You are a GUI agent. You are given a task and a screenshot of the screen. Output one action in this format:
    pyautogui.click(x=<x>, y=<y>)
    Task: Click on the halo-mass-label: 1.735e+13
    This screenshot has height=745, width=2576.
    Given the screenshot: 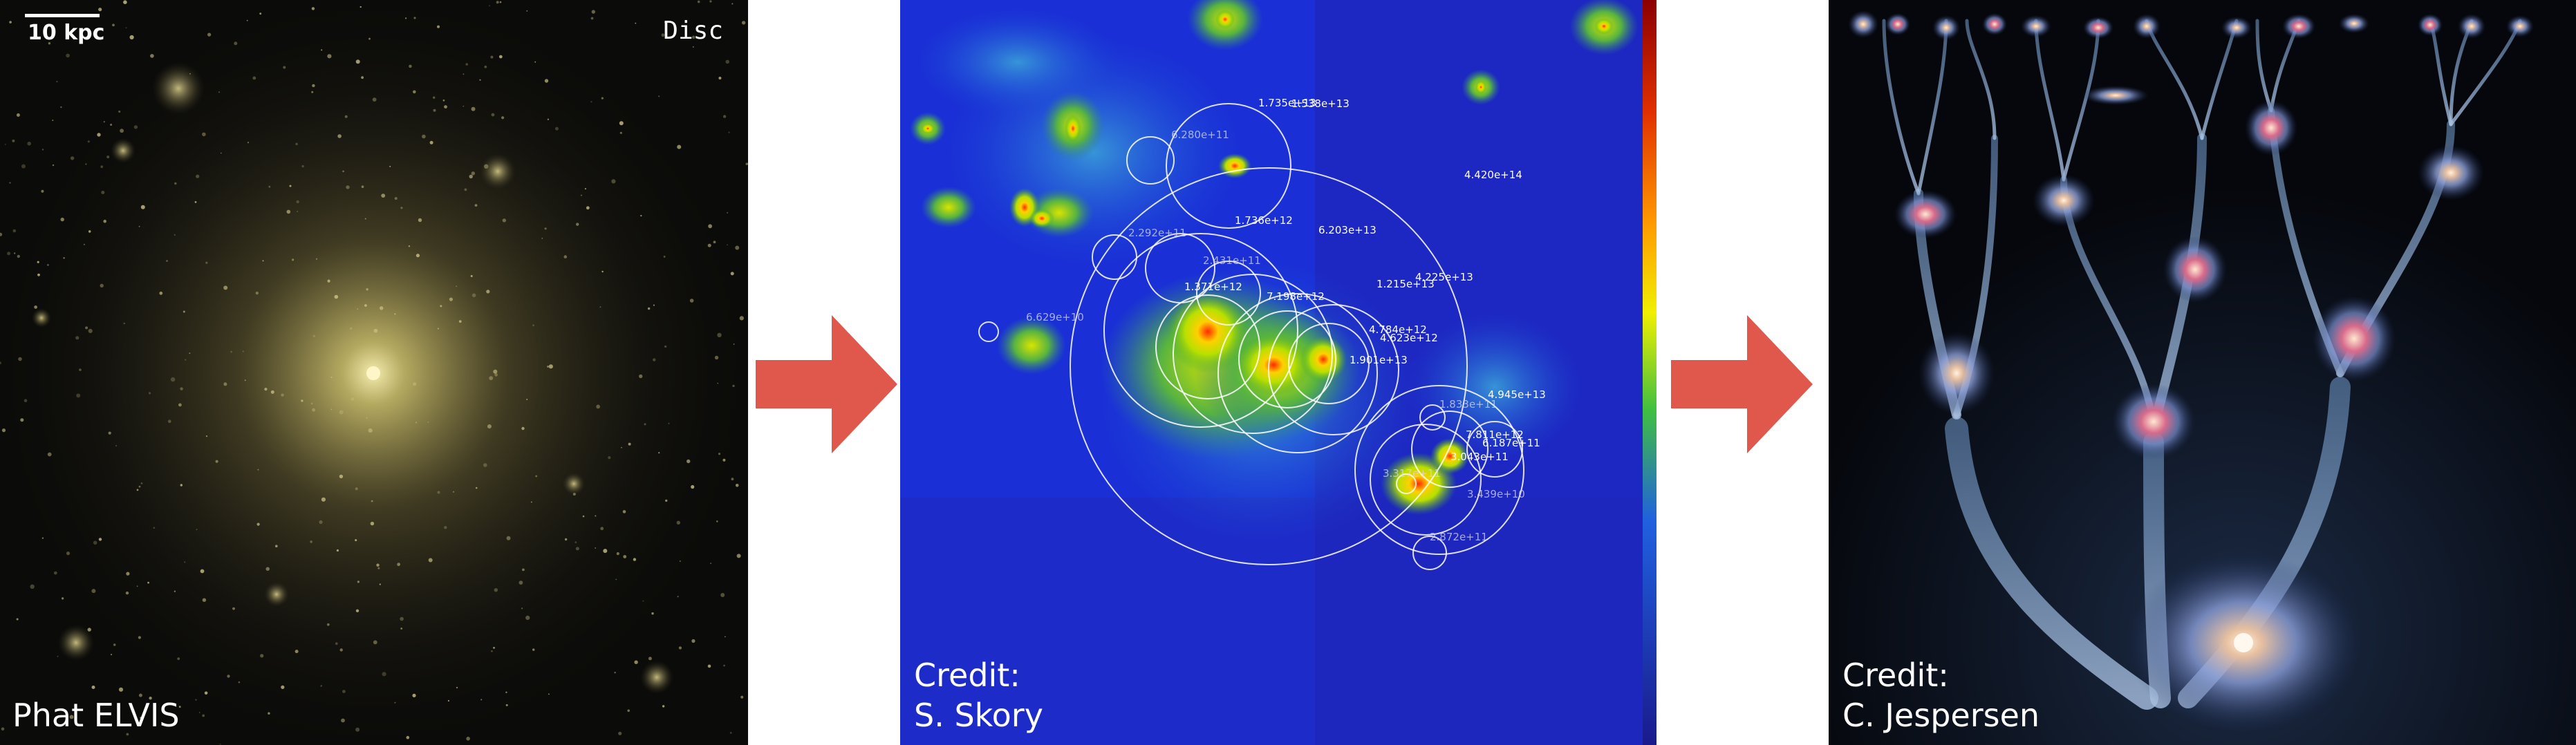 What is the action you would take?
    pyautogui.click(x=1287, y=103)
    